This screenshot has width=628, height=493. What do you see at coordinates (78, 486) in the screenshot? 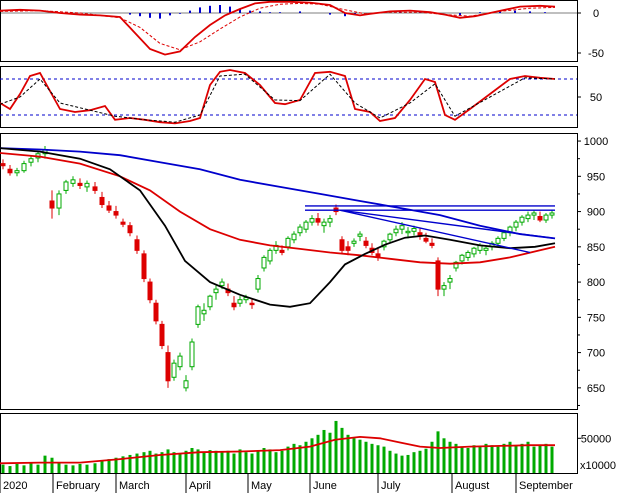
I see `x-tick-label: February` at bounding box center [78, 486].